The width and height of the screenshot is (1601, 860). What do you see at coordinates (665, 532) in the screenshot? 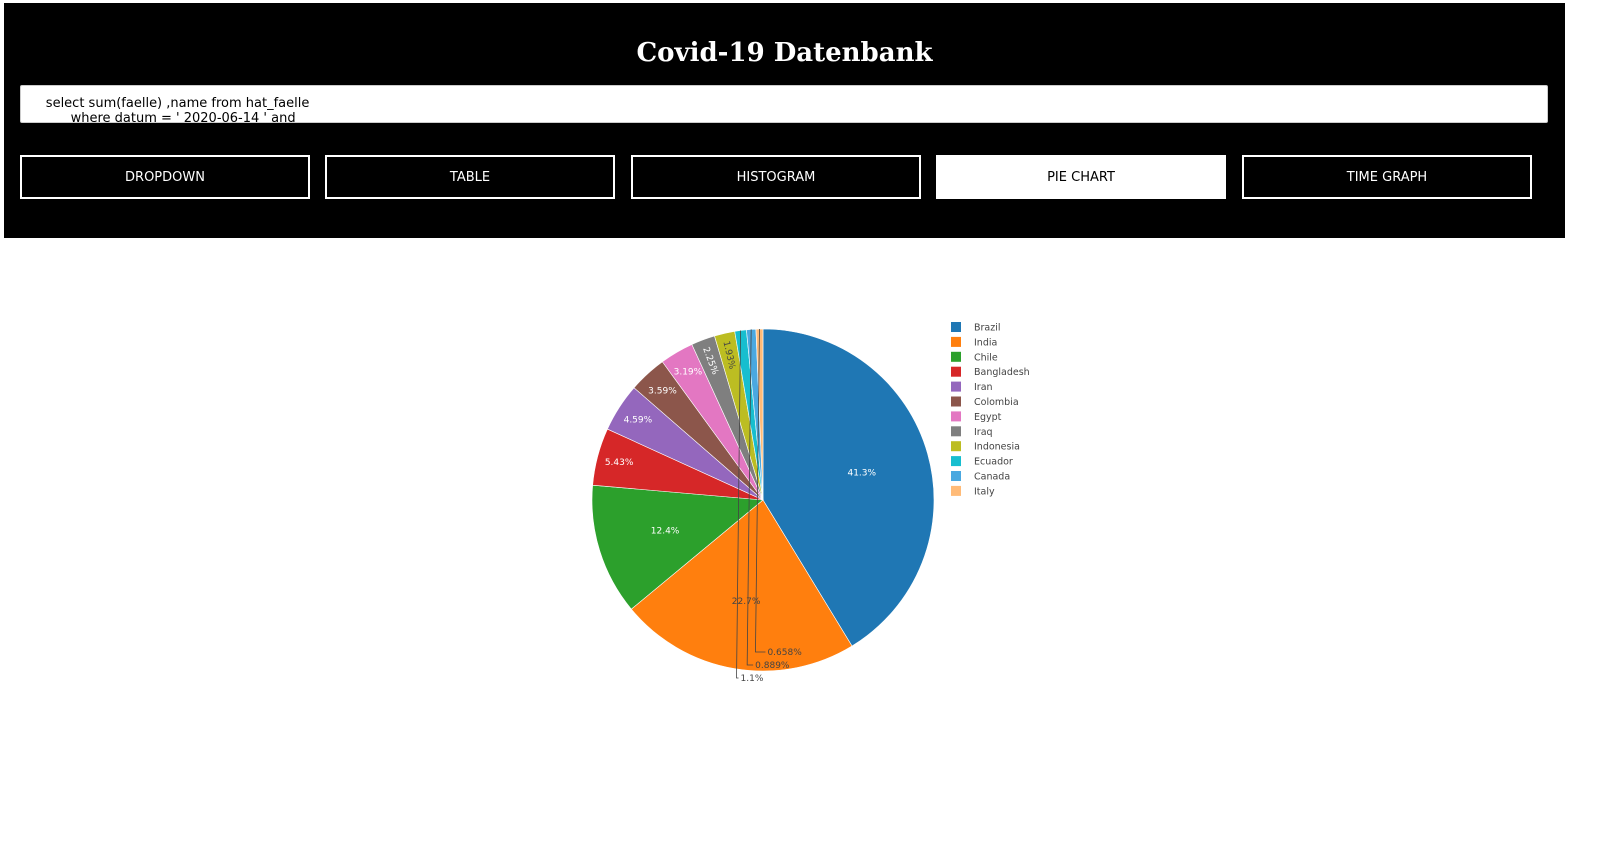
I see `slice-label-chile: 12.4%` at bounding box center [665, 532].